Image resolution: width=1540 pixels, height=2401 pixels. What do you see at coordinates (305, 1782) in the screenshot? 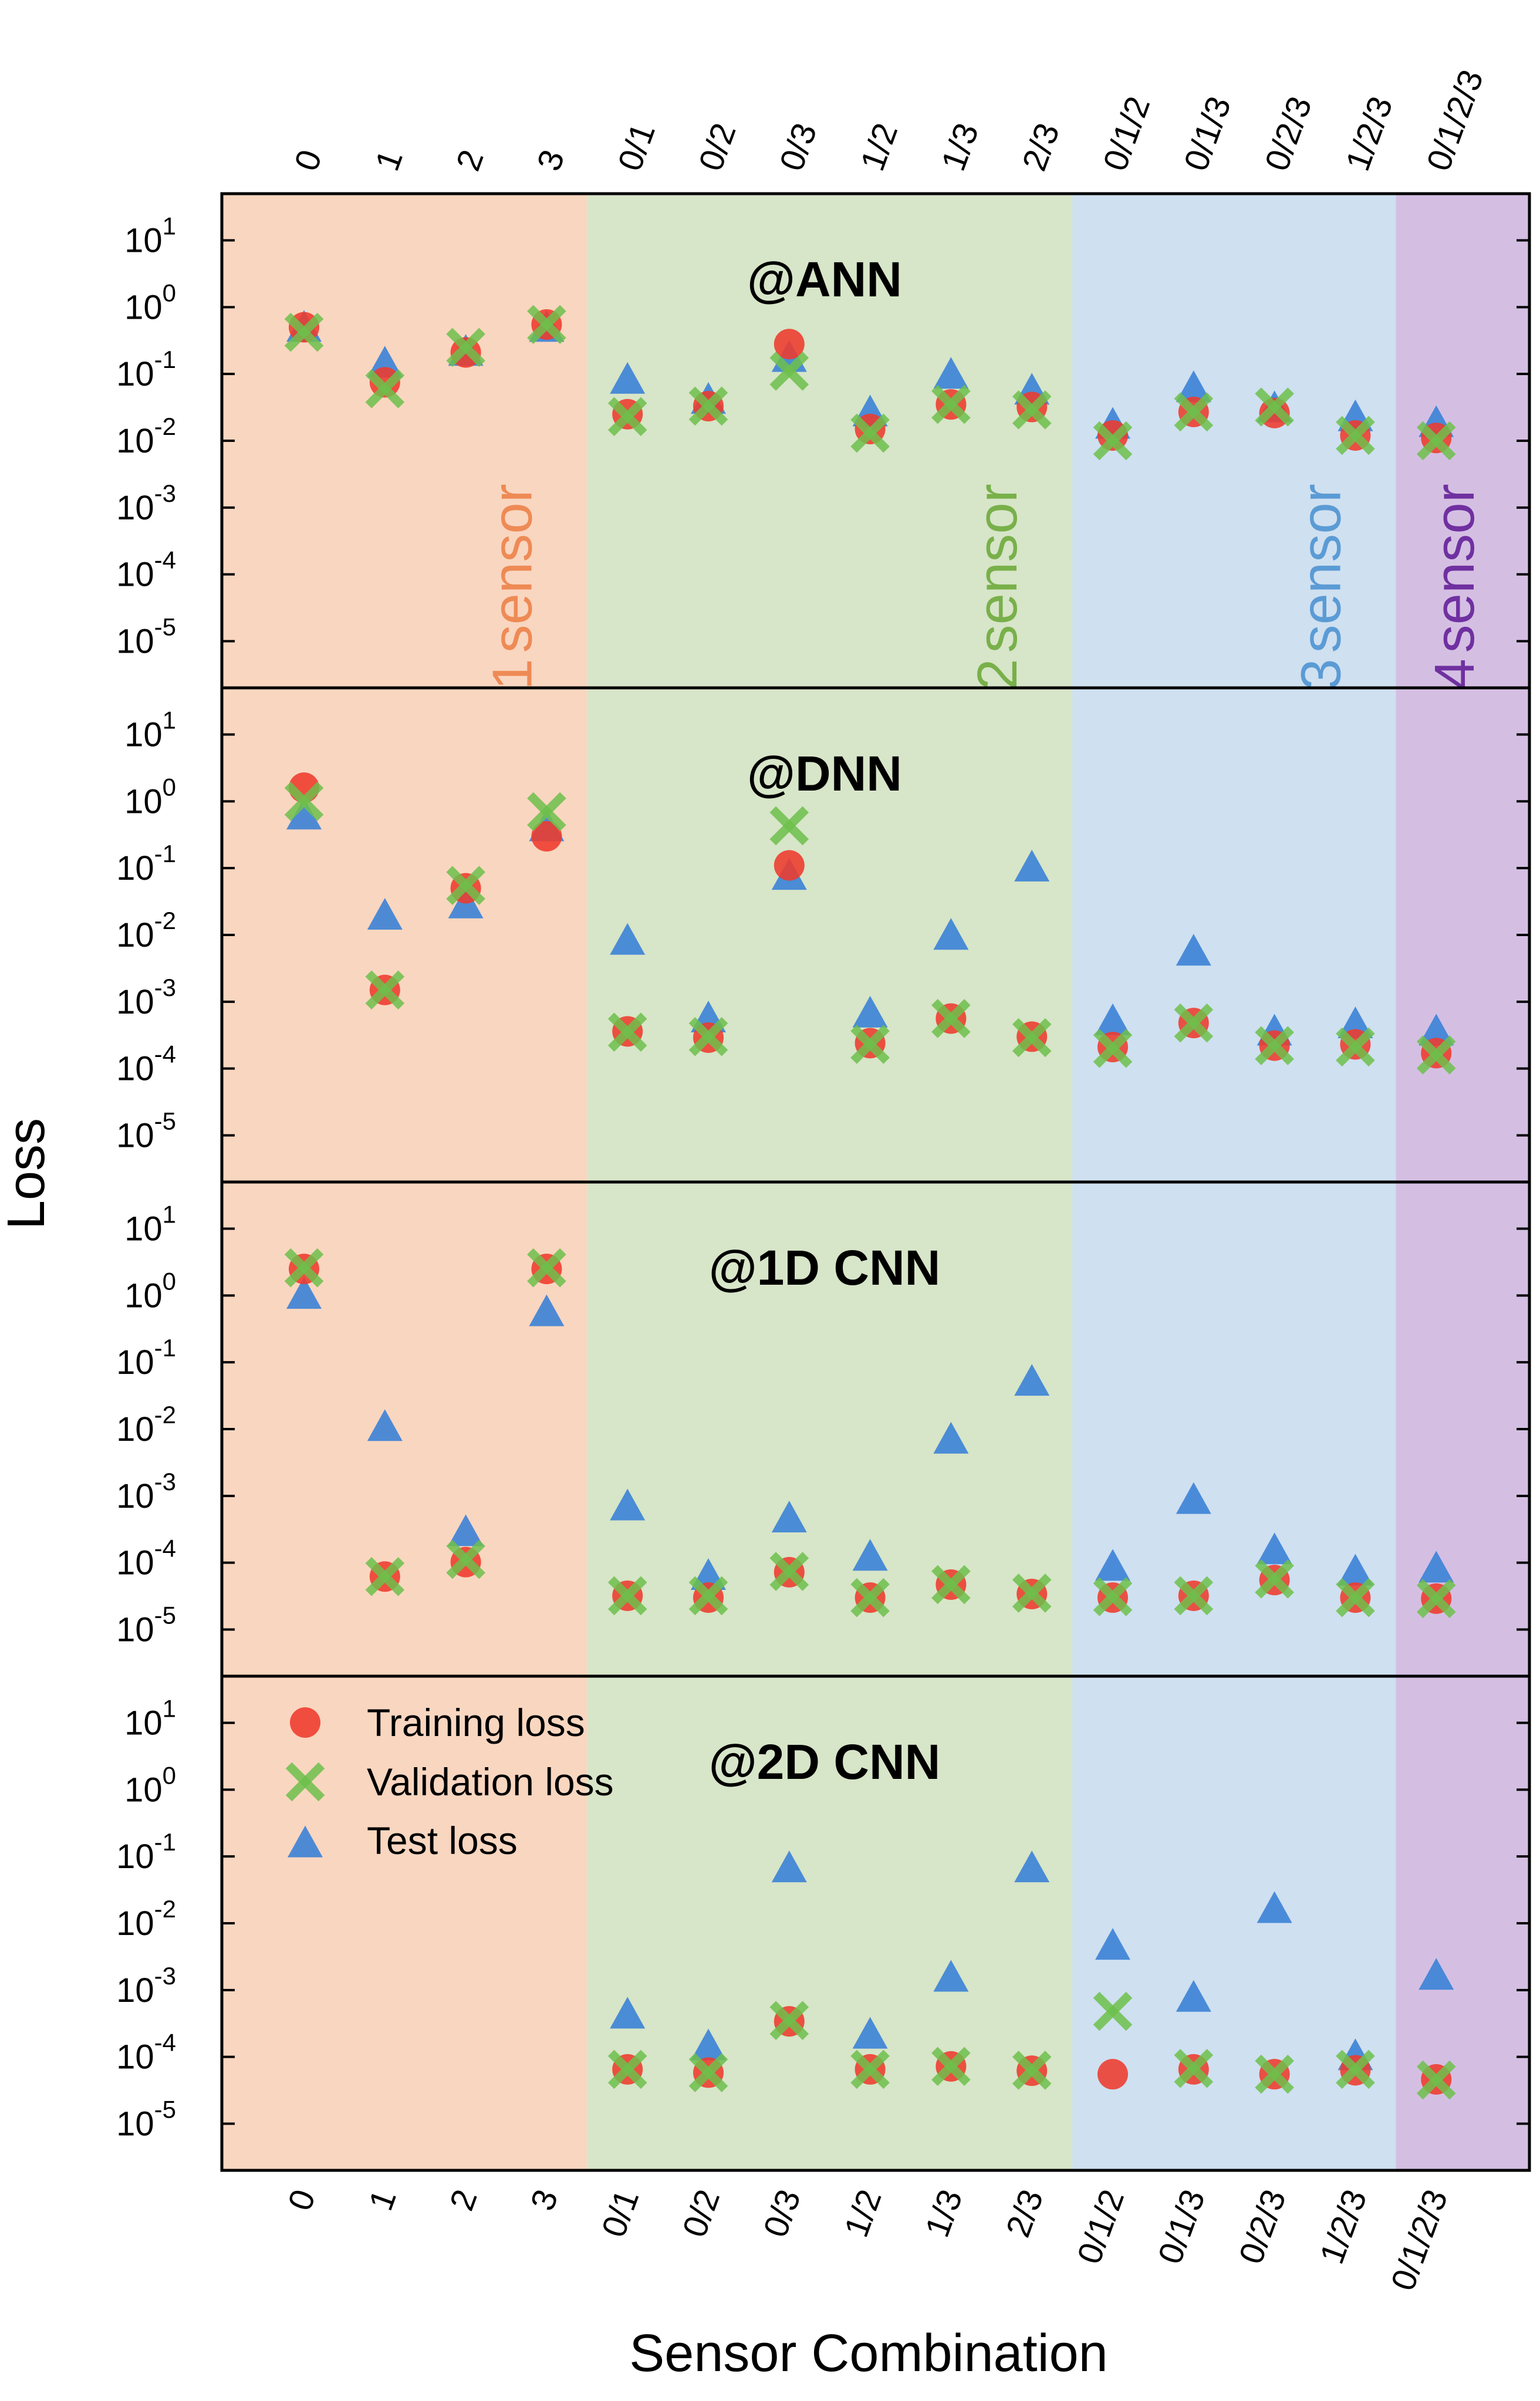
I see `legend-marker-x` at bounding box center [305, 1782].